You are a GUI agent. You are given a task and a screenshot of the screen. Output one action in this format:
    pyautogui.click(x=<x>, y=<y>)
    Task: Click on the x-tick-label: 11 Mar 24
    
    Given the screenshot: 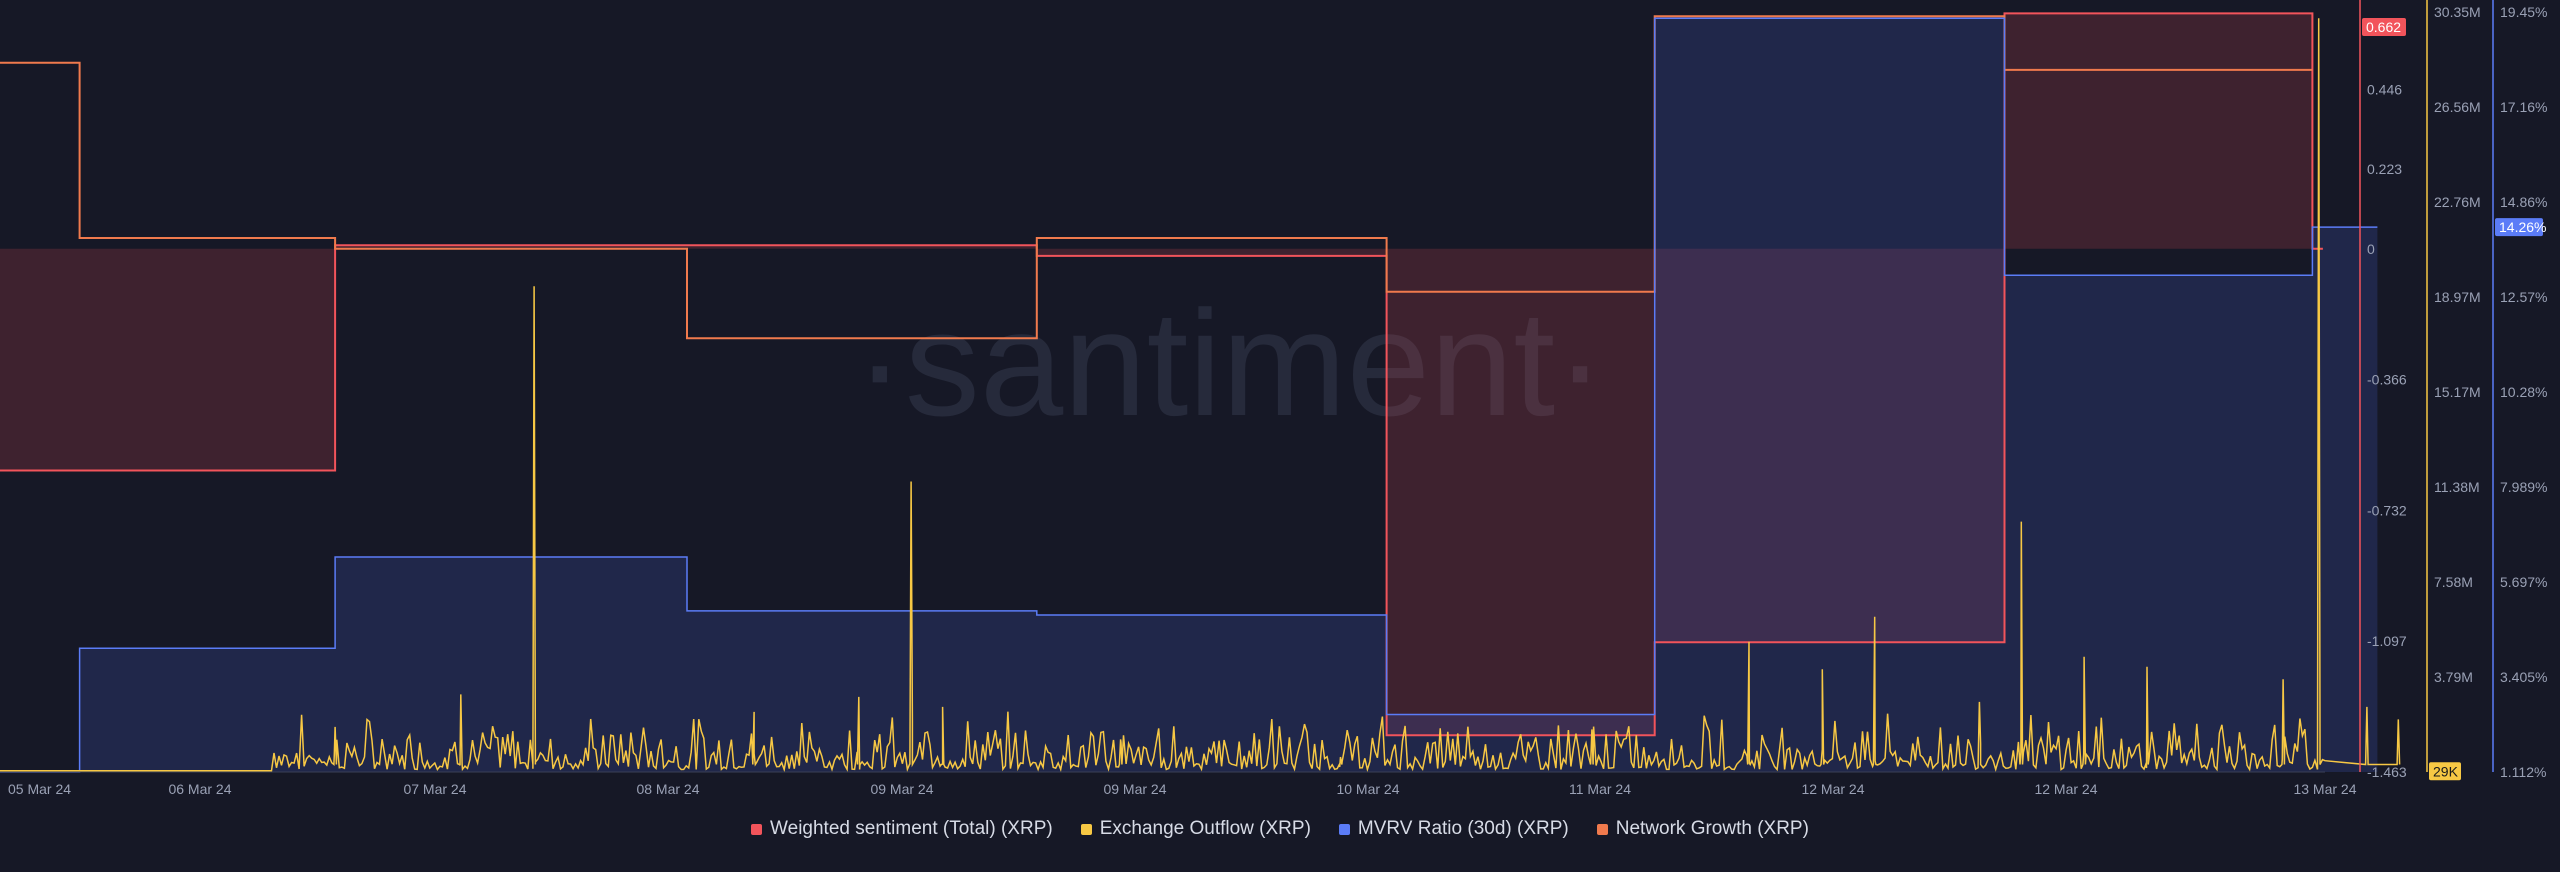 What is the action you would take?
    pyautogui.click(x=1600, y=789)
    